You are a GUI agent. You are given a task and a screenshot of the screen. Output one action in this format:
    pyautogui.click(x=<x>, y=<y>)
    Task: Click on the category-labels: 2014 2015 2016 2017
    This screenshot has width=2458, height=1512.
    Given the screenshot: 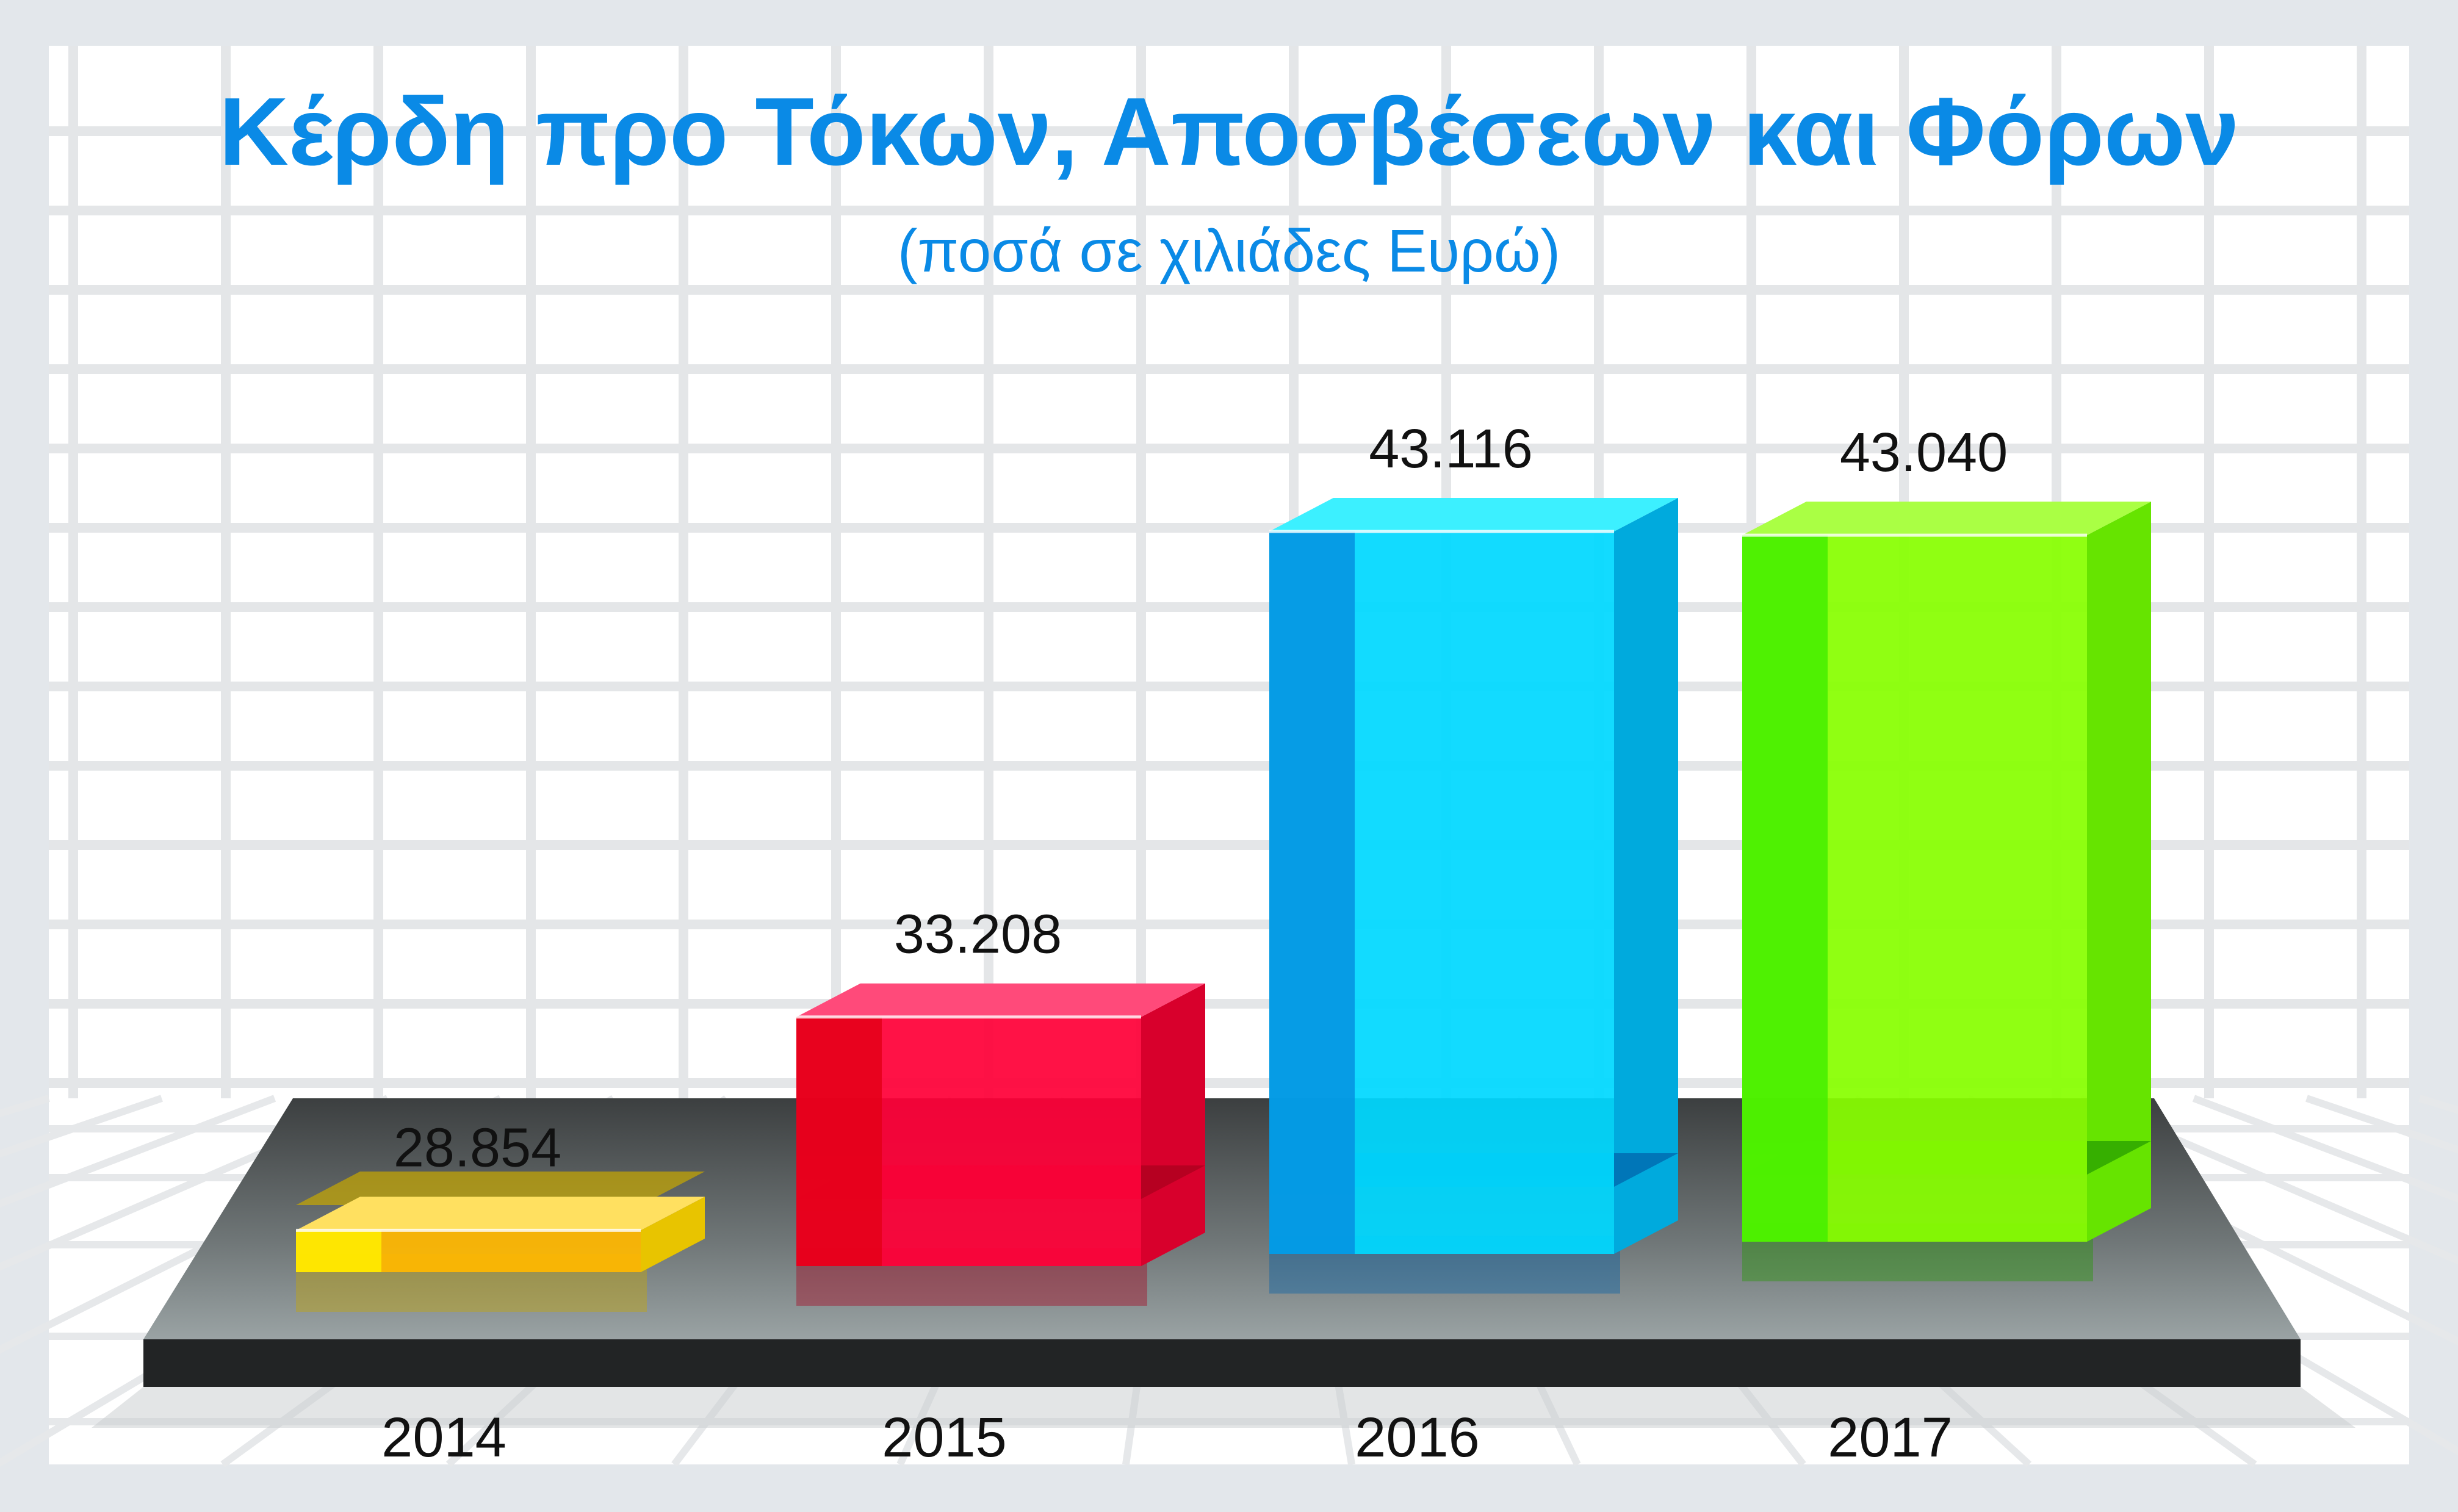 What is the action you would take?
    pyautogui.click(x=1167, y=1438)
    